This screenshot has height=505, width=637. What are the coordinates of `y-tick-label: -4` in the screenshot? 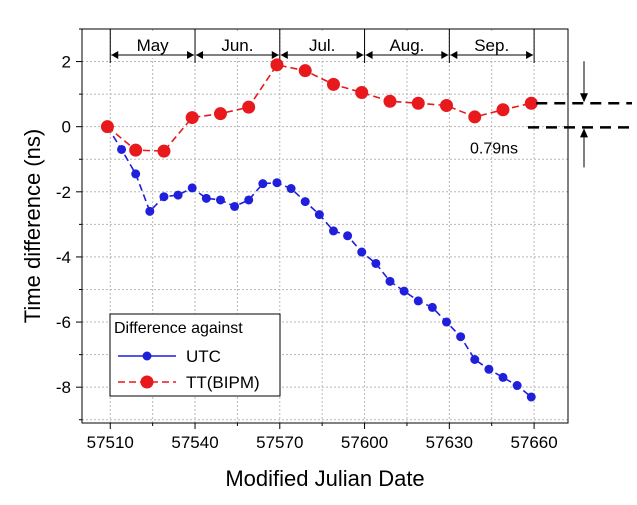 It's located at (63, 257).